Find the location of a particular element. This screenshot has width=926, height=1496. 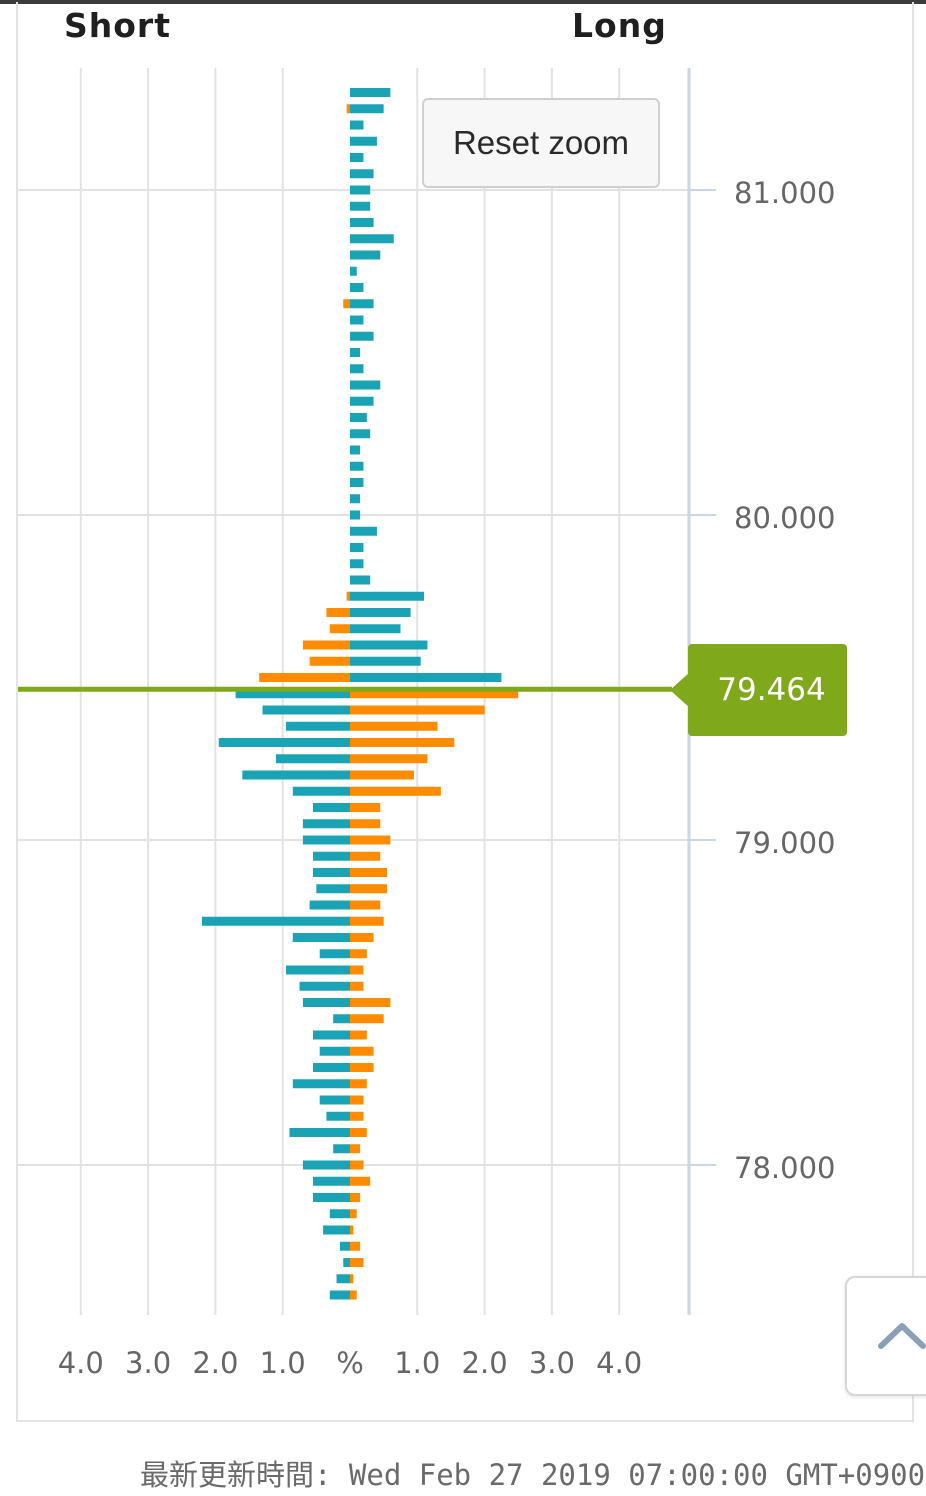

scroll-to-top-button is located at coordinates (885, 1336).